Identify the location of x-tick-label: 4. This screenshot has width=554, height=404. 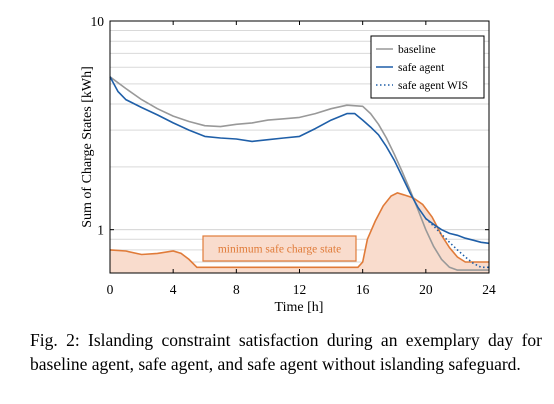
(173, 289).